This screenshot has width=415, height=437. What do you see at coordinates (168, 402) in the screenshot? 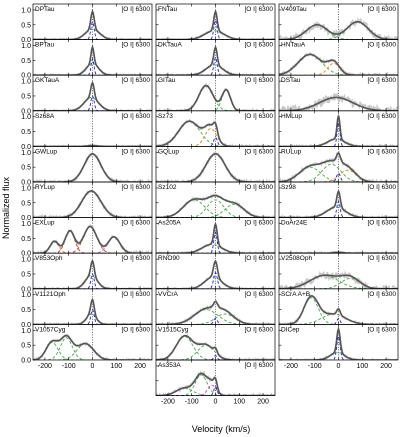
I see `x-tick-label: -200` at bounding box center [168, 402].